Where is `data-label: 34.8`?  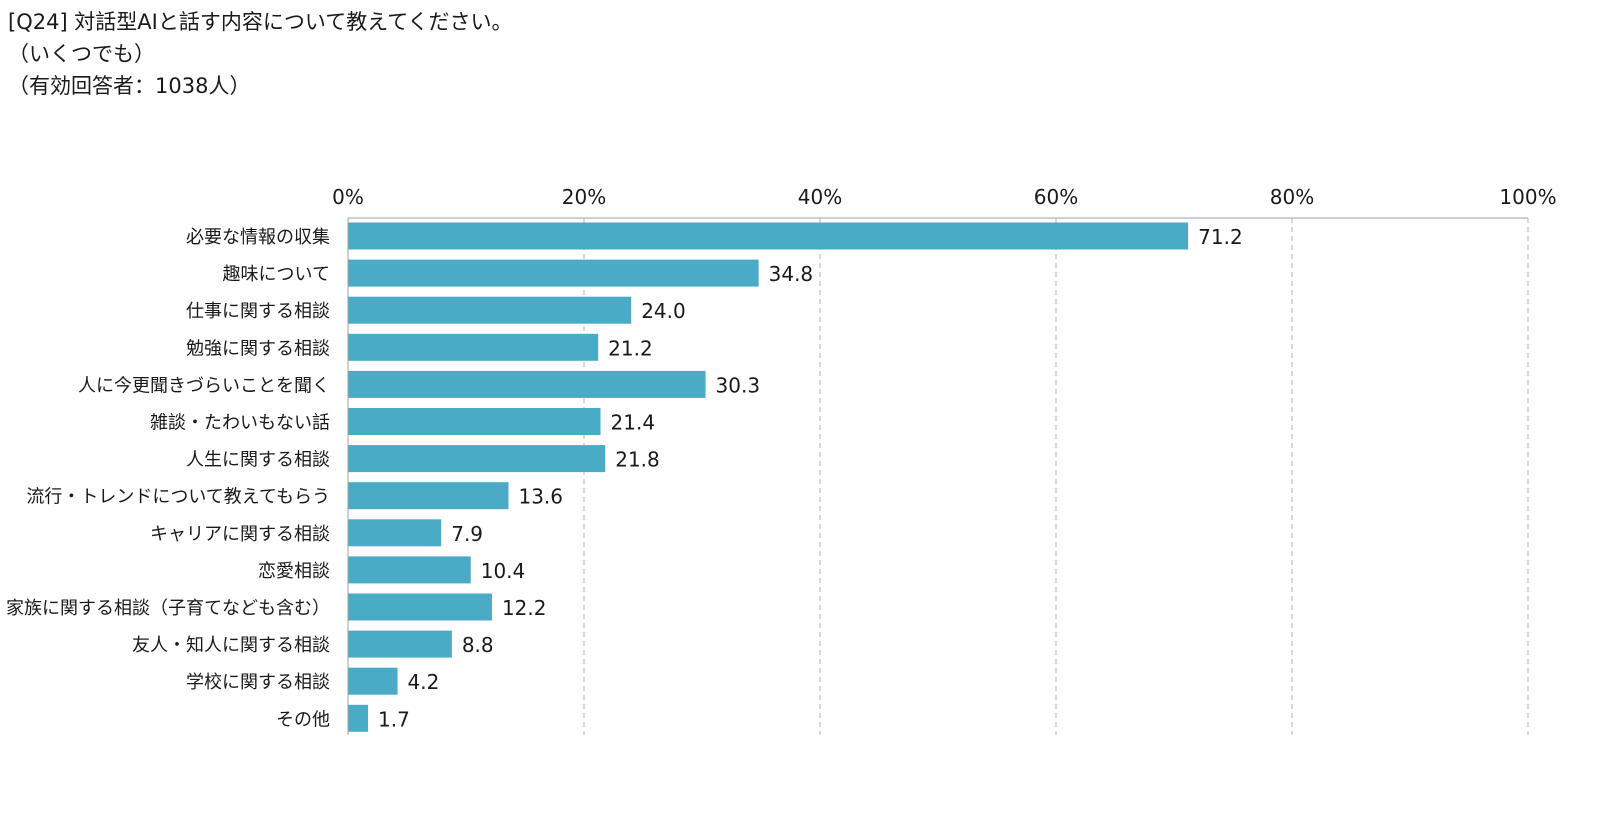 data-label: 34.8 is located at coordinates (791, 274).